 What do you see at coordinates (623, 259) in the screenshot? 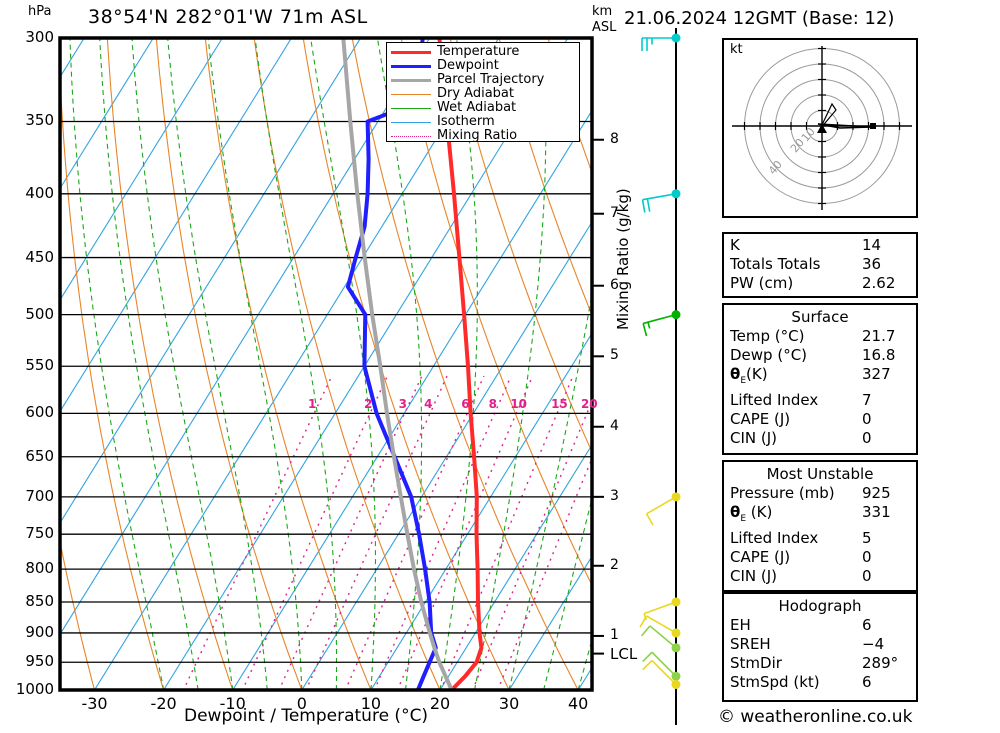
I see `mixing-ratio-axis-title: Mixing Ratio (g/kg)` at bounding box center [623, 259].